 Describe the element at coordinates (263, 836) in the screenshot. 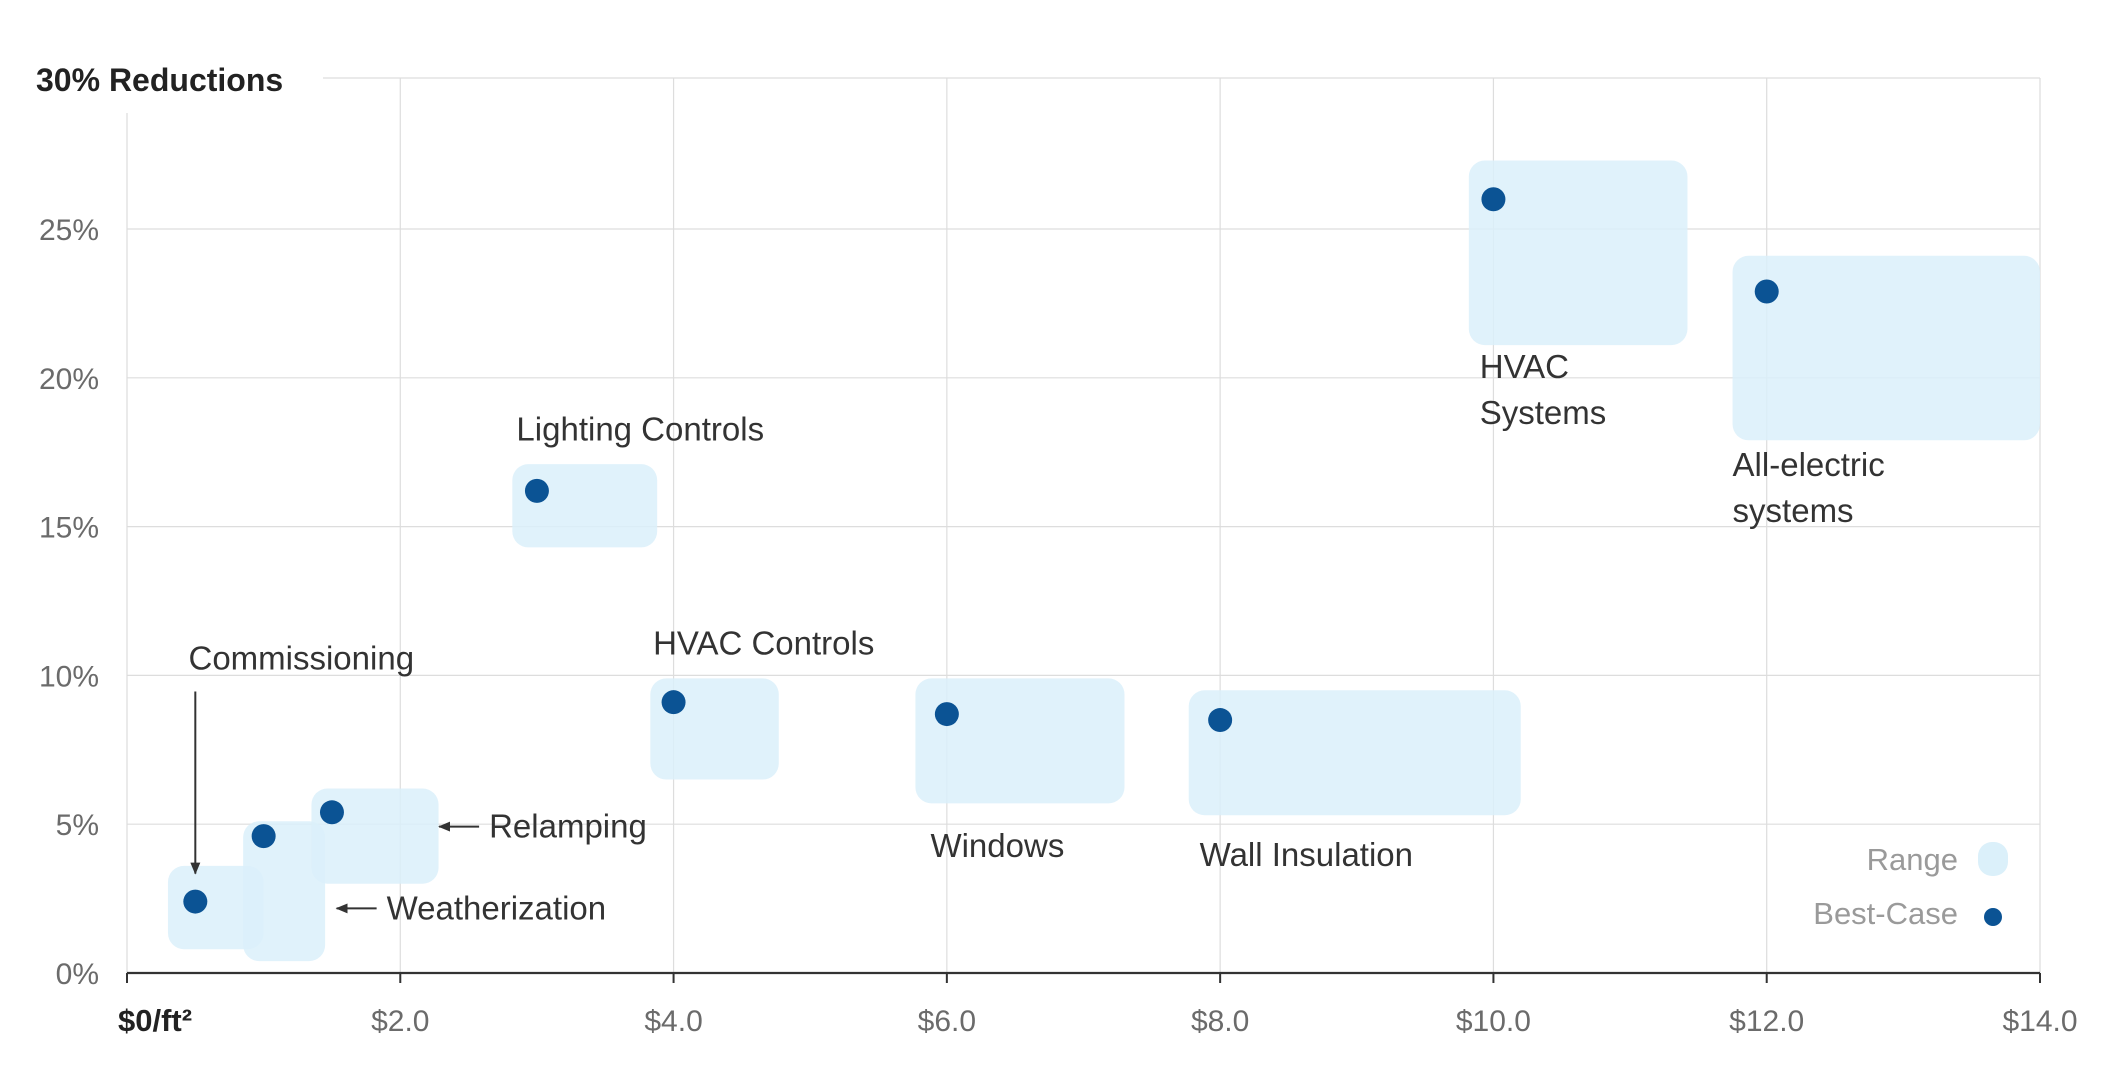

I see `best-case-dot-weatherization` at that location.